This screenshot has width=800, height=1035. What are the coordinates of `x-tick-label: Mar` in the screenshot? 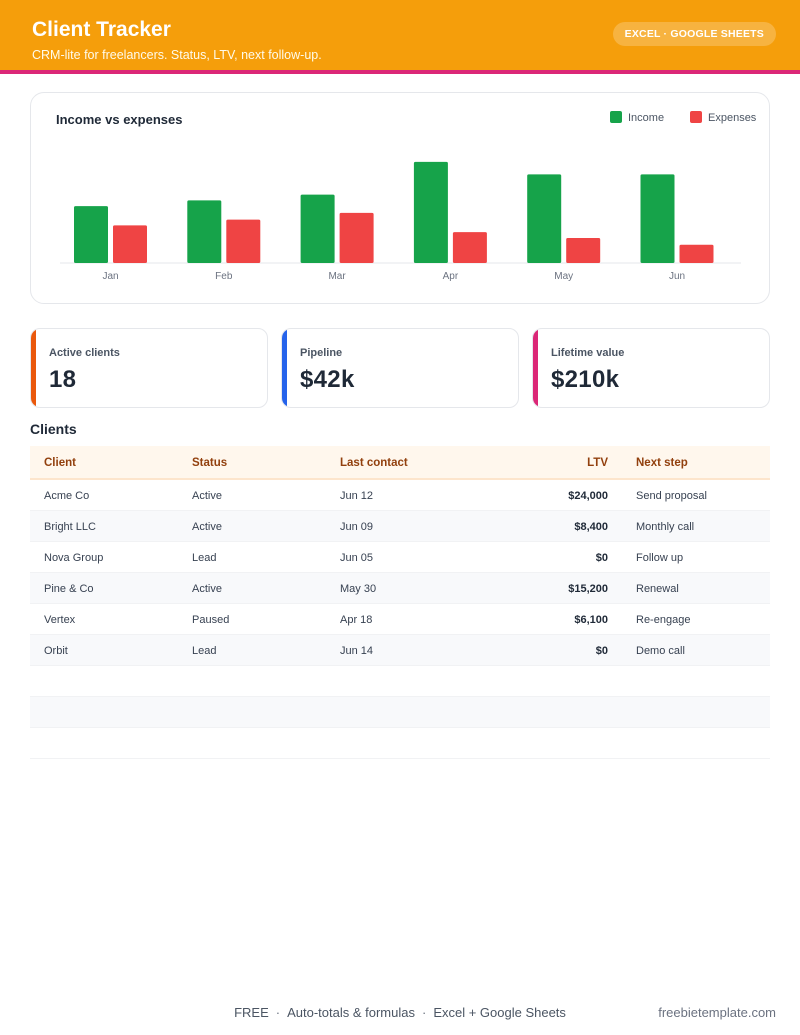 It's located at (337, 276).